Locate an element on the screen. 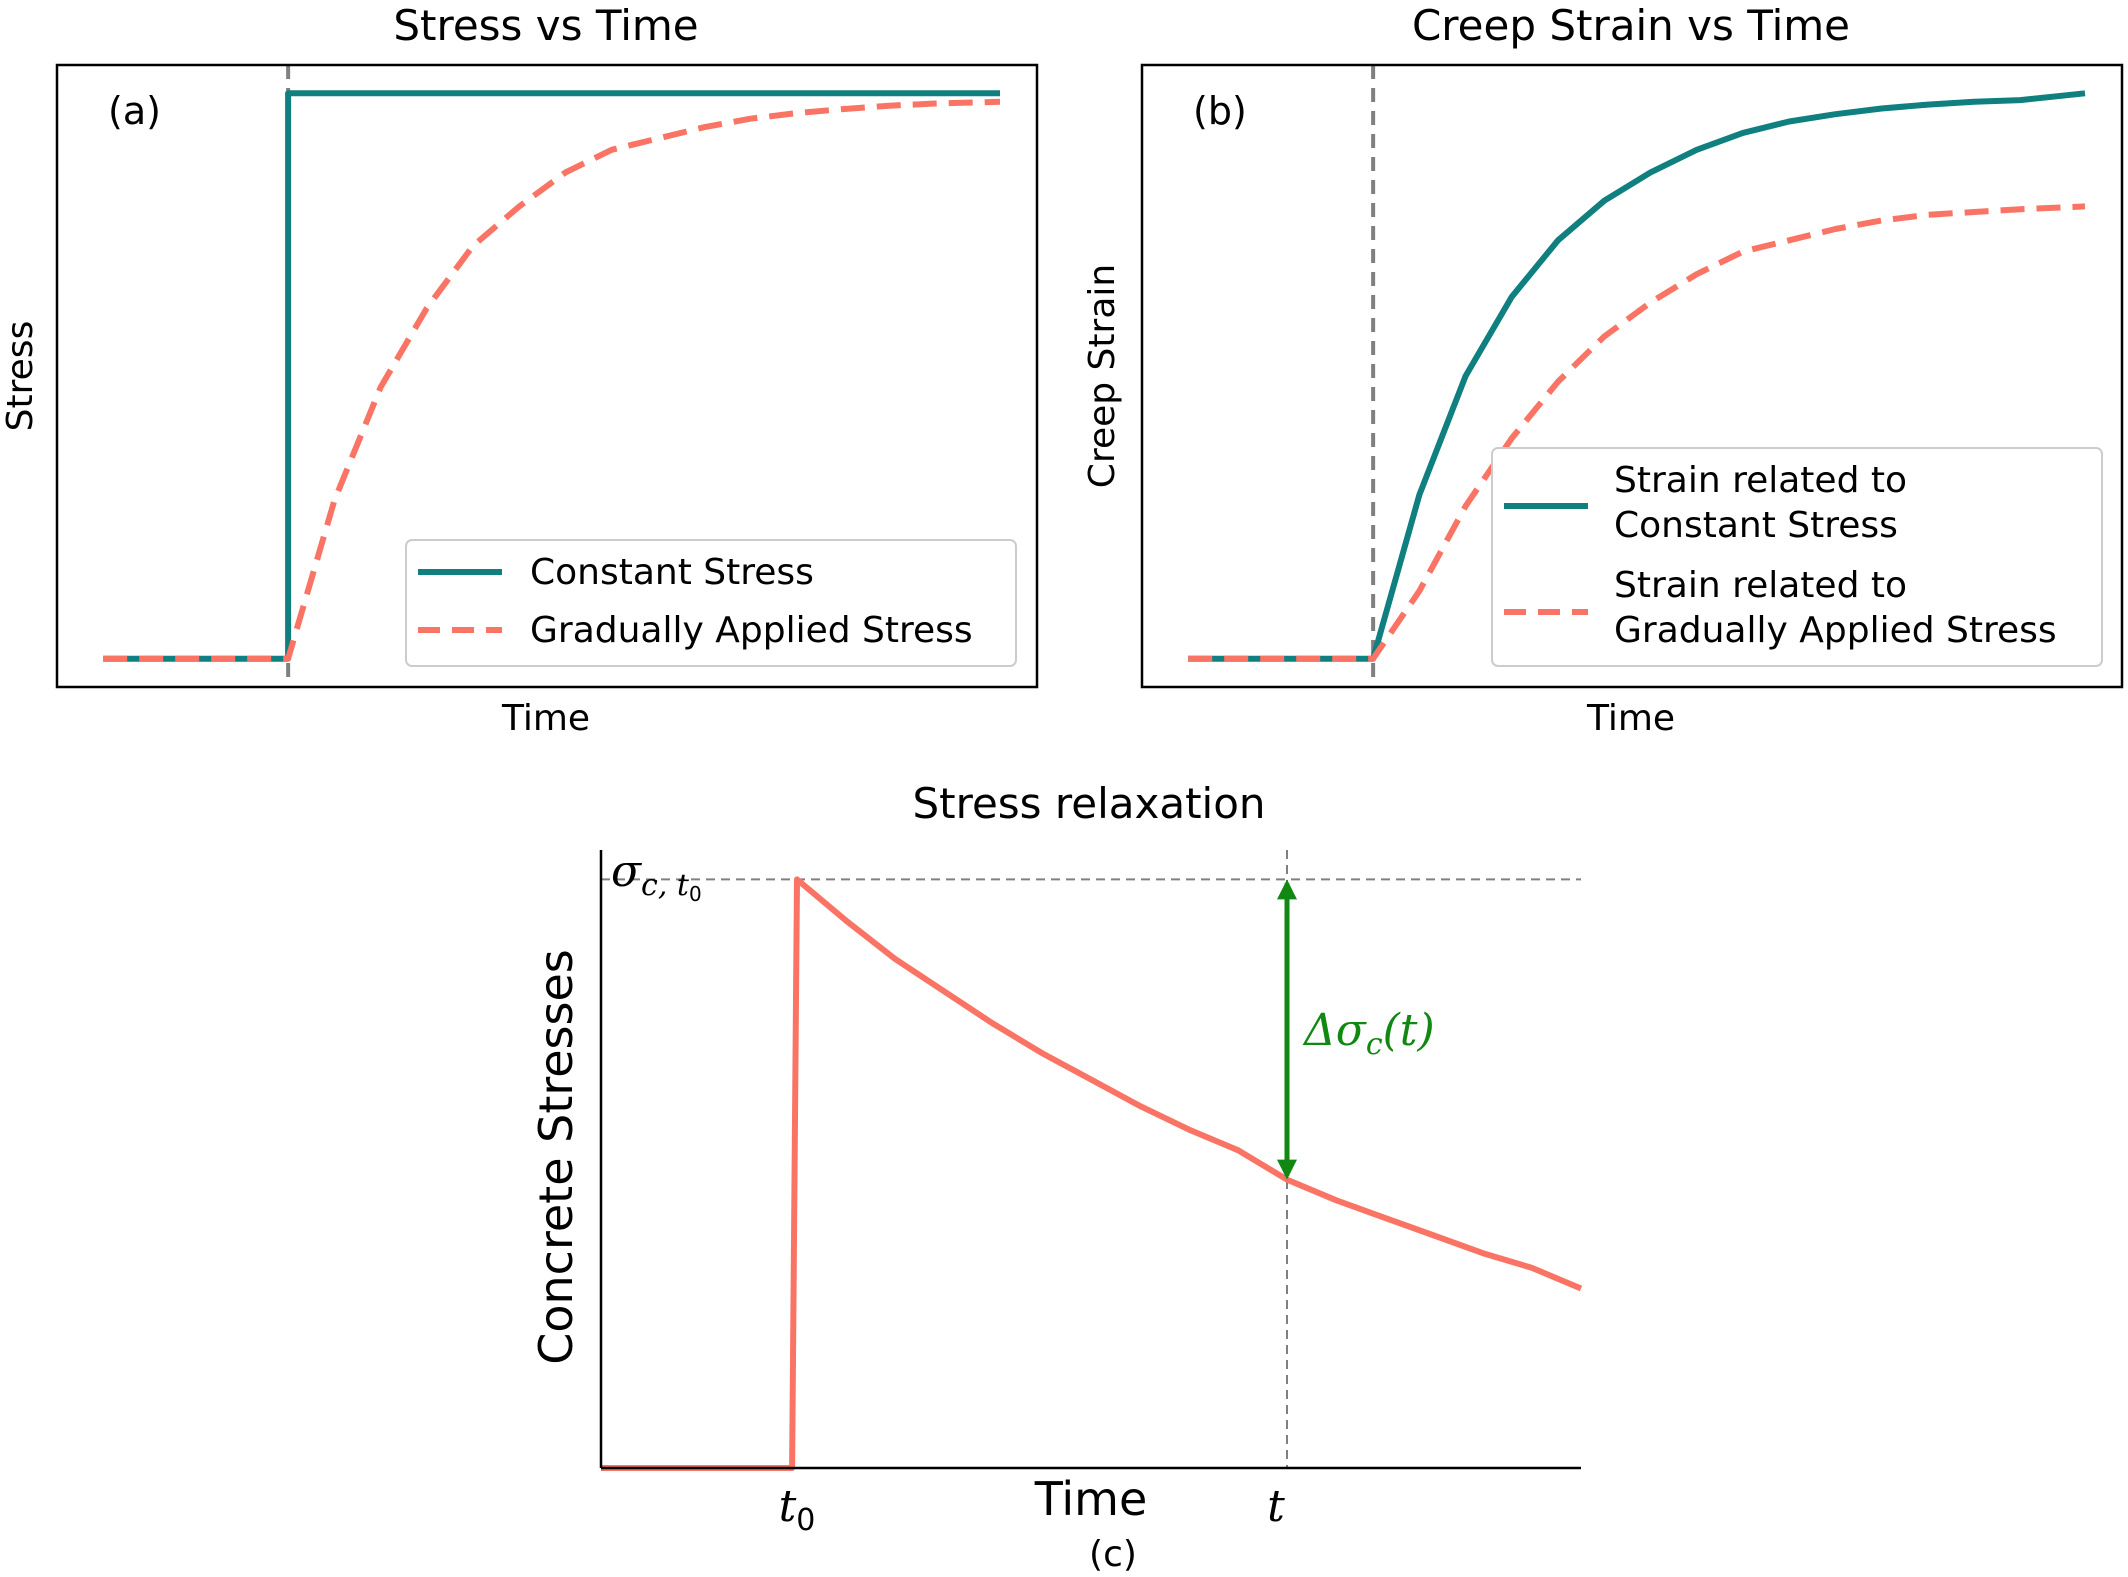  panel-b-series-gradual-line is located at coordinates (1637, 432).